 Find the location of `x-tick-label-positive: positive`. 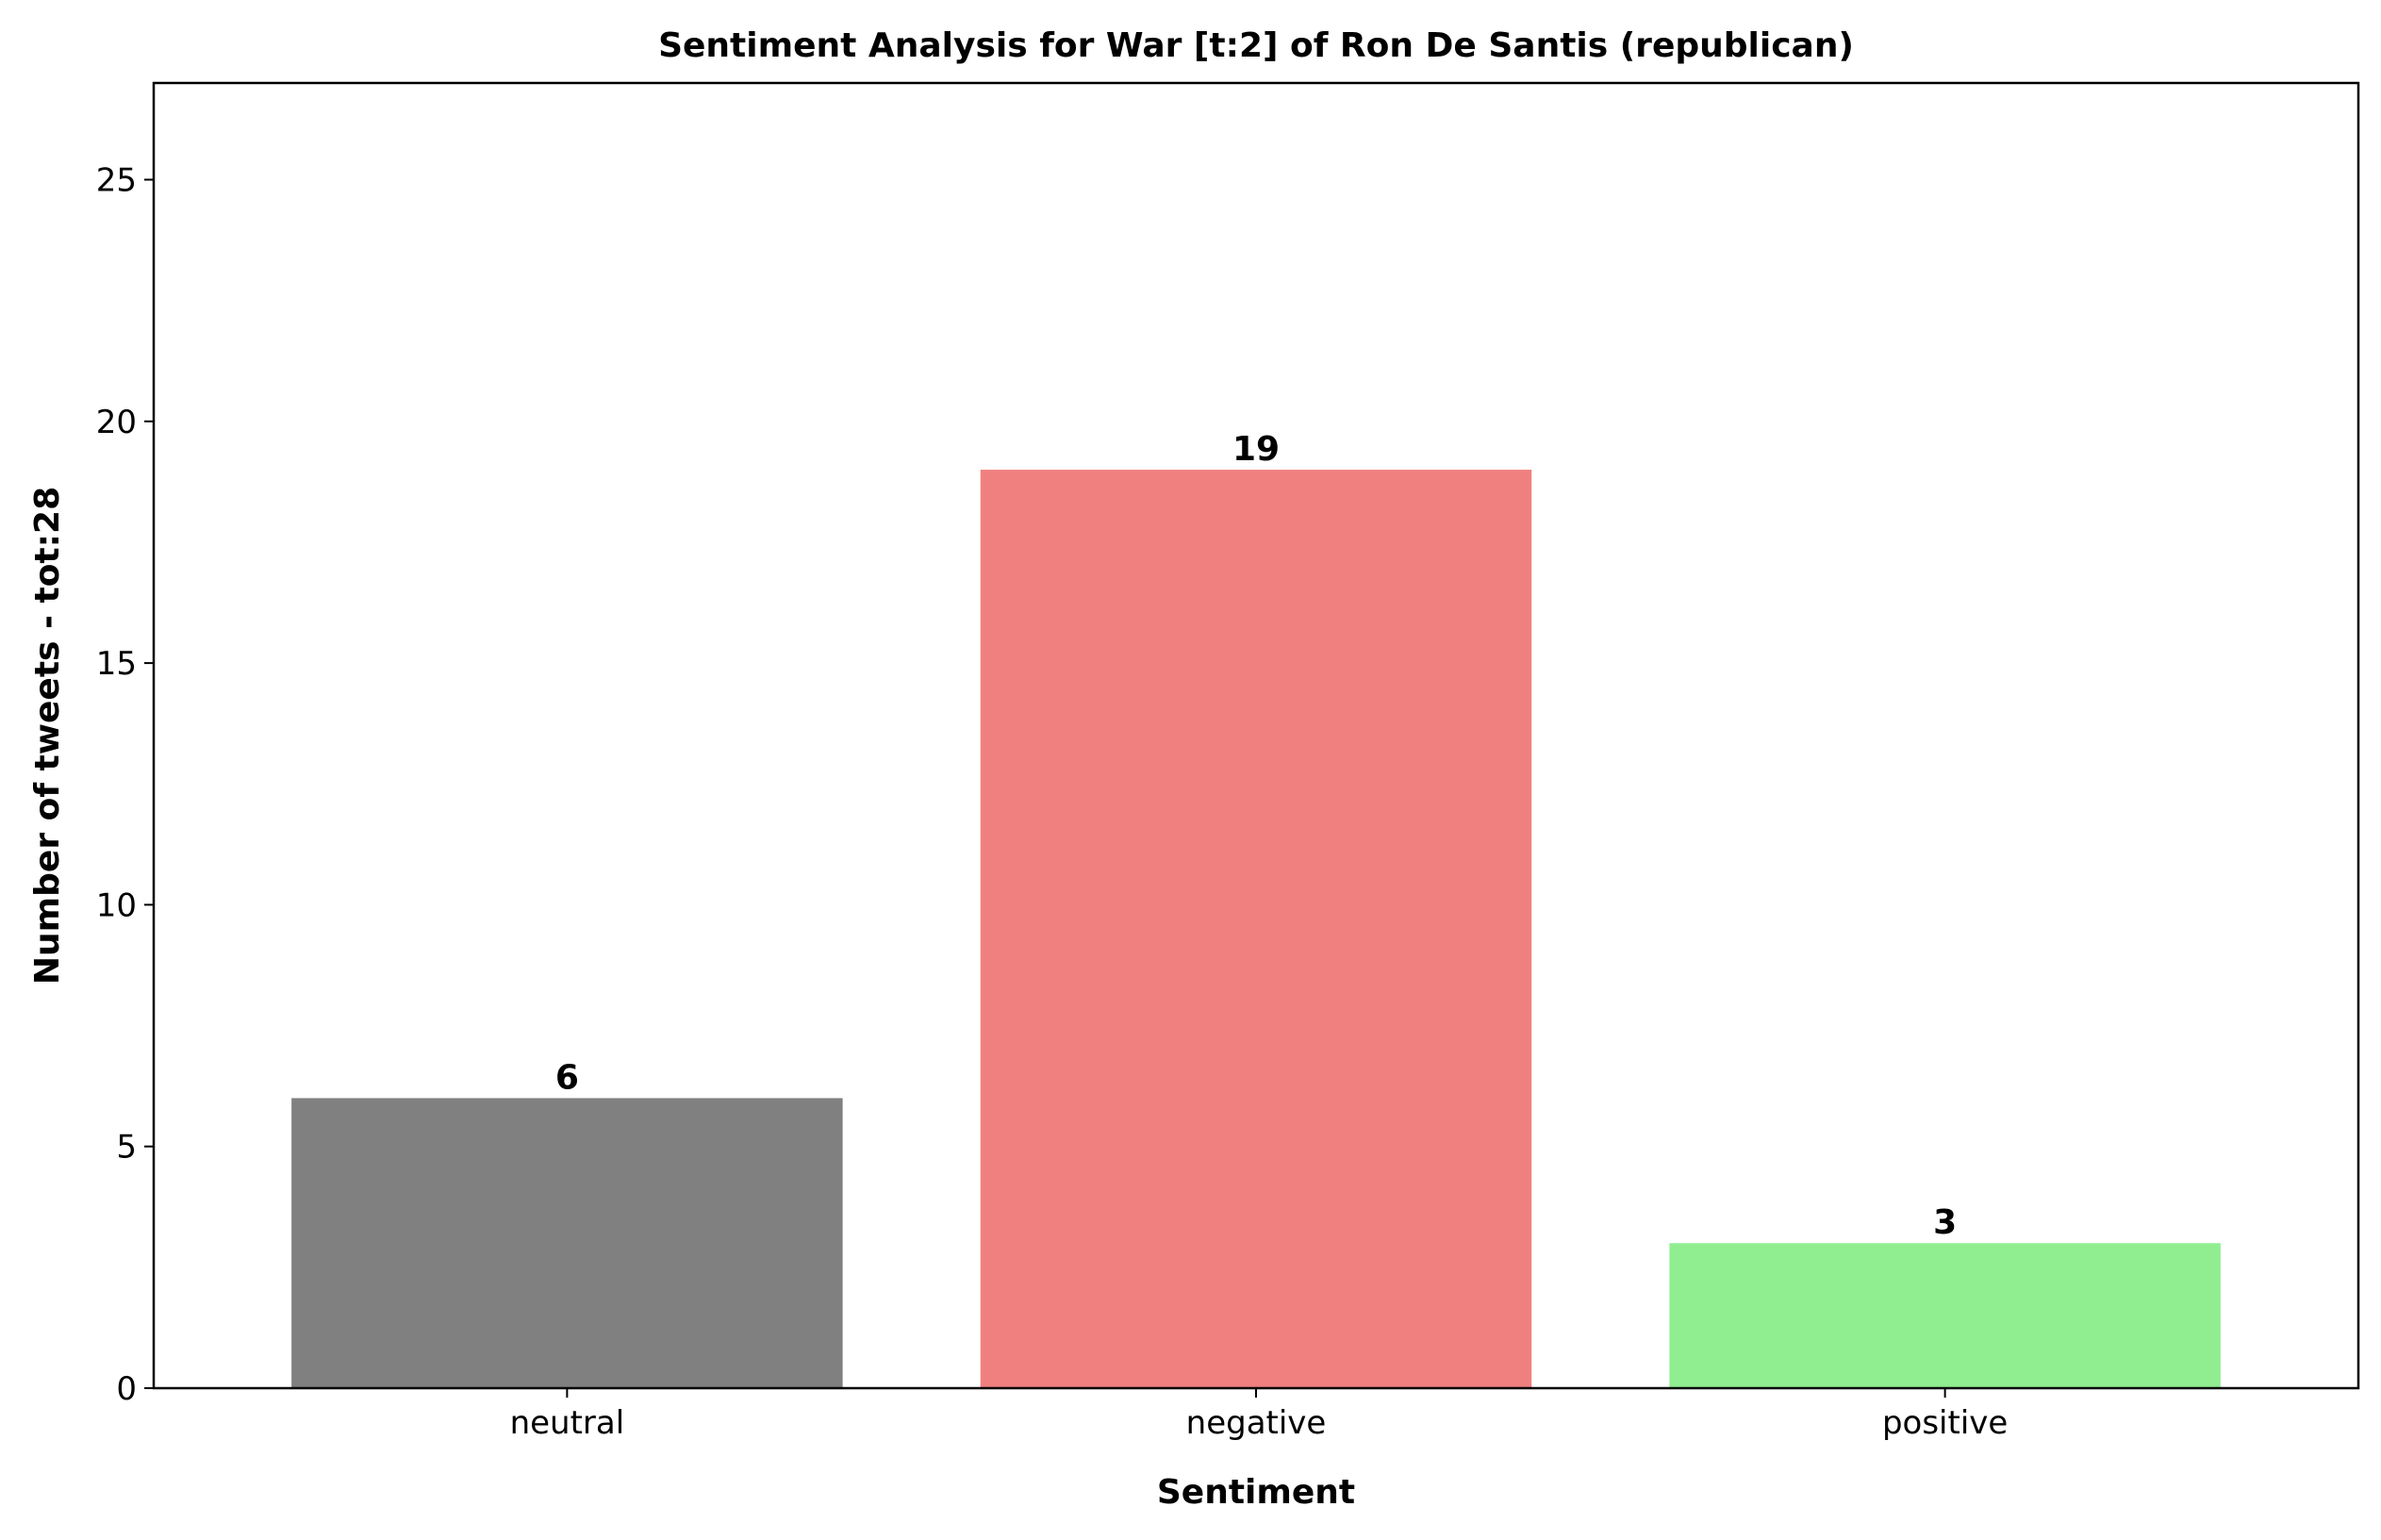

x-tick-label-positive: positive is located at coordinates (1945, 1423).